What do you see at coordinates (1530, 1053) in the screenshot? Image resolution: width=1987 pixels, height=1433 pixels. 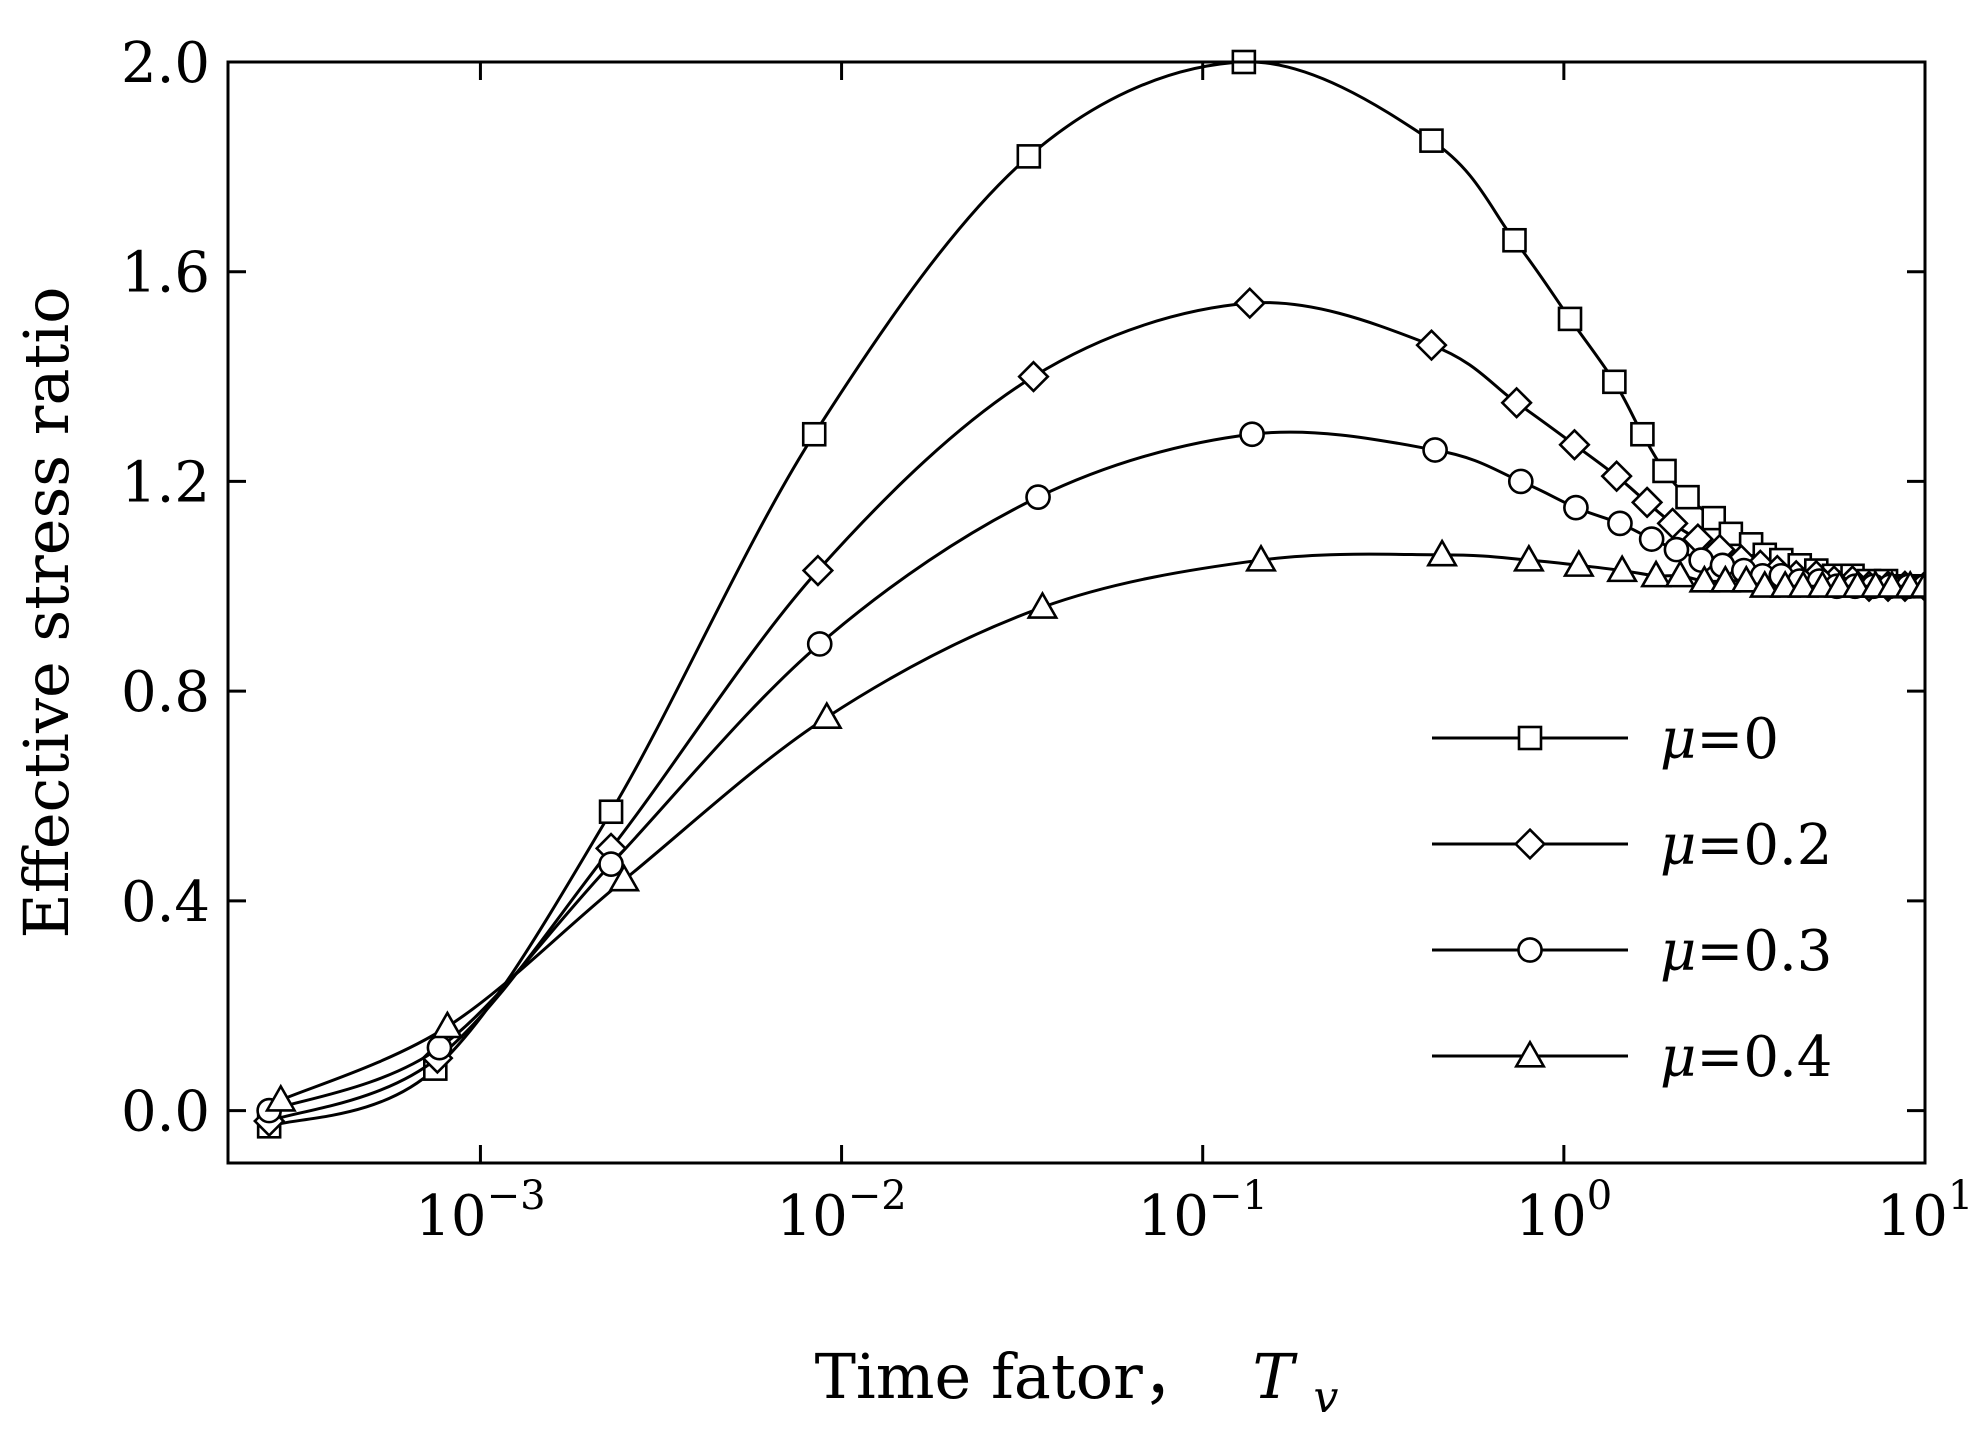 I see `legend-marker-triangle` at bounding box center [1530, 1053].